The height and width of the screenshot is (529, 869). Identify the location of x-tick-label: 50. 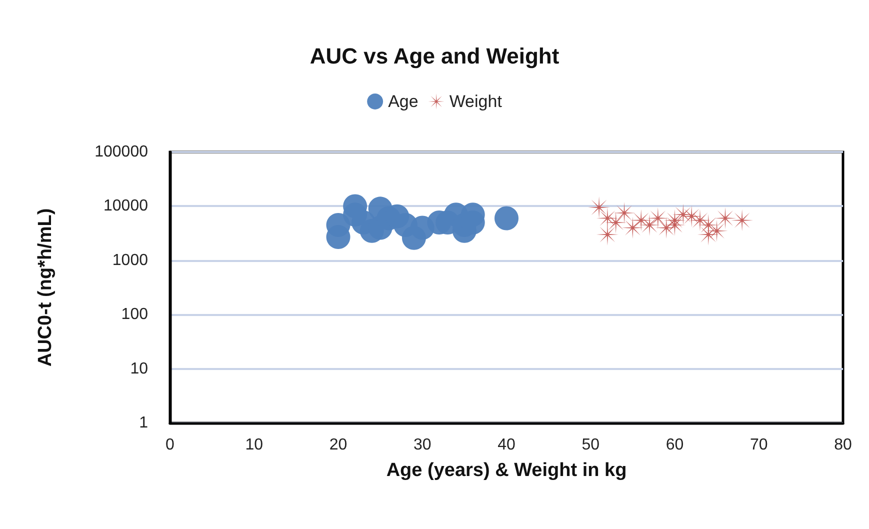
(591, 445).